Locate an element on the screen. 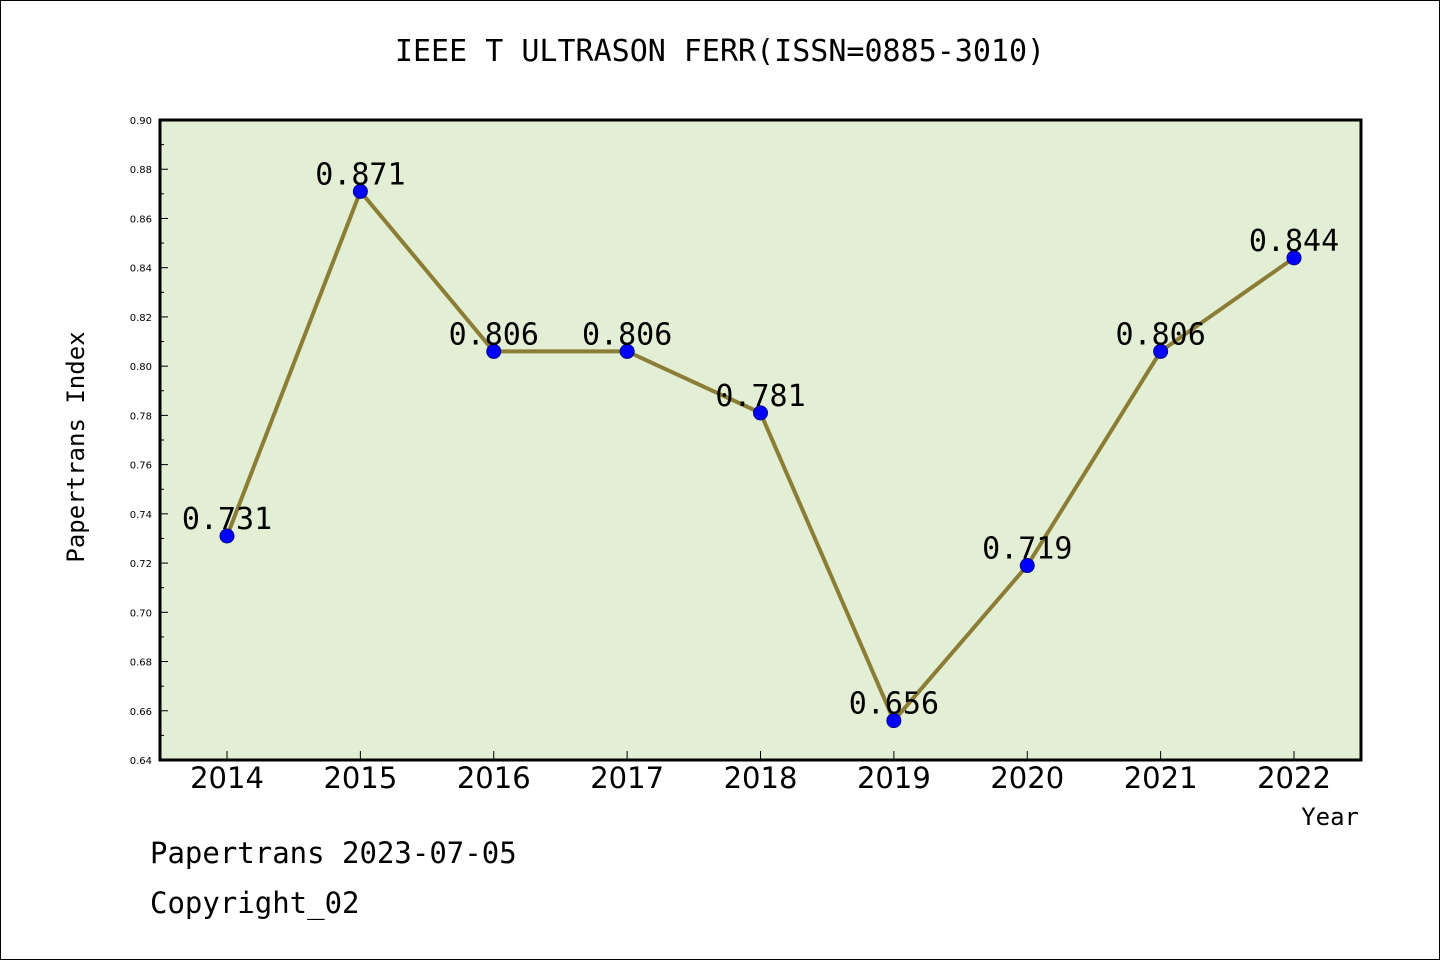 Image resolution: width=1440 pixels, height=960 pixels. y-tick-label: 0.80 is located at coordinates (141, 367).